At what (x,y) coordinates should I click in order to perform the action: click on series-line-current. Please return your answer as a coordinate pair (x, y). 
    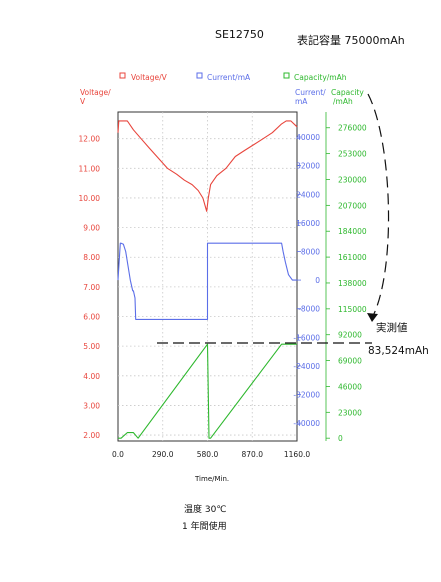
    Looking at the image, I should click on (207, 281).